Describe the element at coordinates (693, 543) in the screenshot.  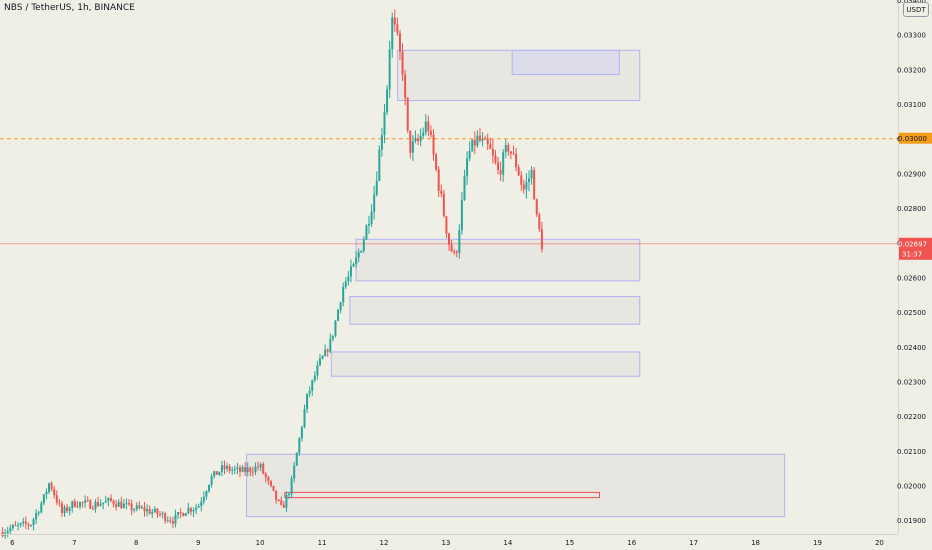
I see `time-tick-label: 17` at that location.